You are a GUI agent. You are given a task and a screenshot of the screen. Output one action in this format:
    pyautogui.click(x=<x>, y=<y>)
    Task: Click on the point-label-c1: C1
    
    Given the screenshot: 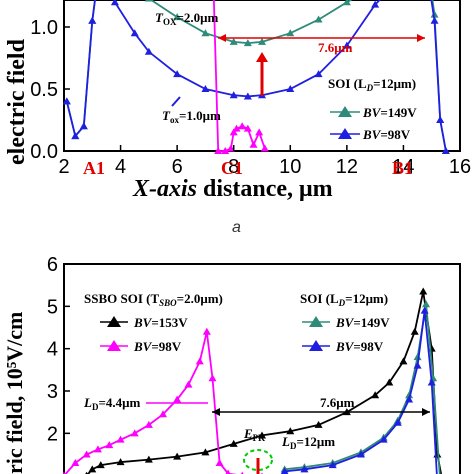 What is the action you would take?
    pyautogui.click(x=232, y=168)
    